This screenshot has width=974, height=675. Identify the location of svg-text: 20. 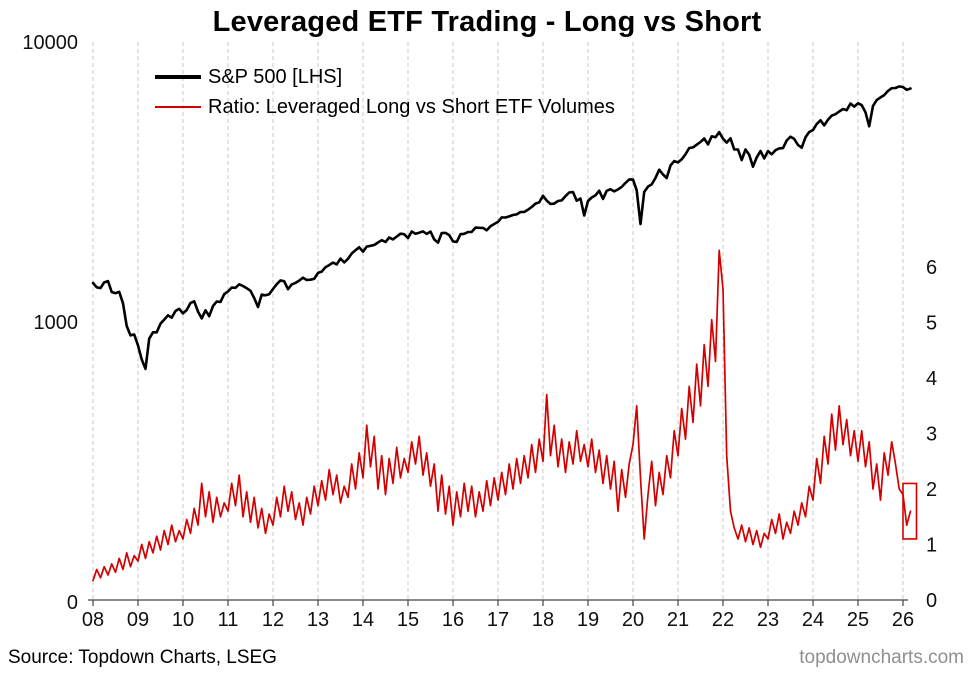
(633, 620).